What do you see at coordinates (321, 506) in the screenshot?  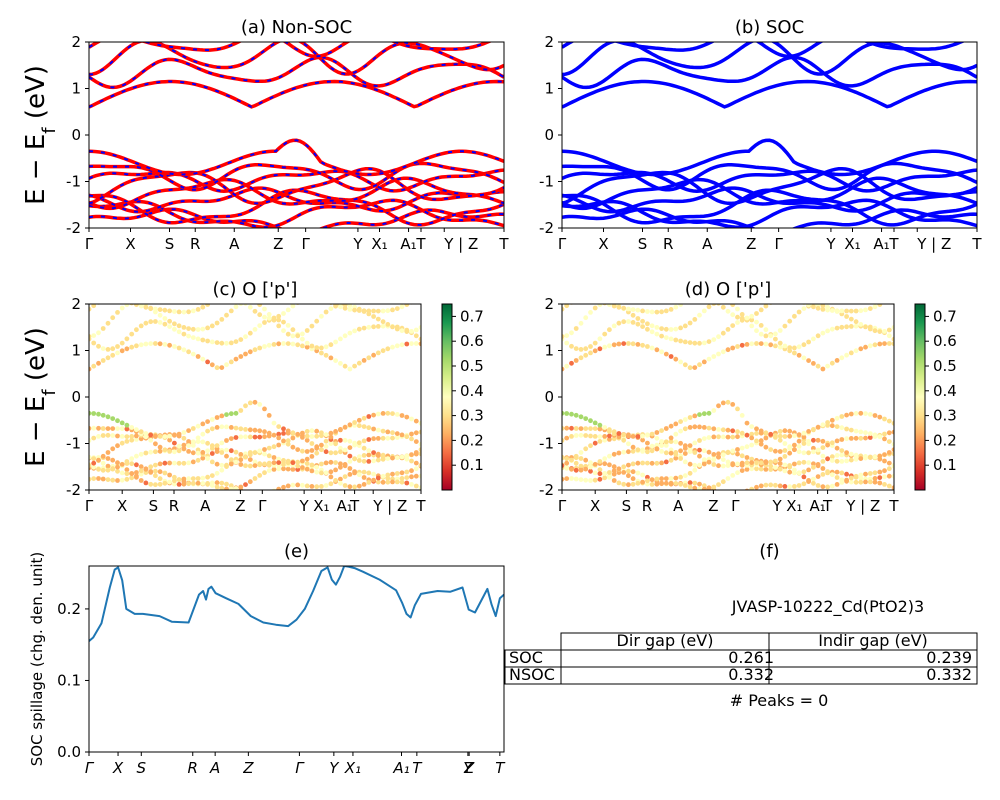 I see `xtick-label: X₁` at bounding box center [321, 506].